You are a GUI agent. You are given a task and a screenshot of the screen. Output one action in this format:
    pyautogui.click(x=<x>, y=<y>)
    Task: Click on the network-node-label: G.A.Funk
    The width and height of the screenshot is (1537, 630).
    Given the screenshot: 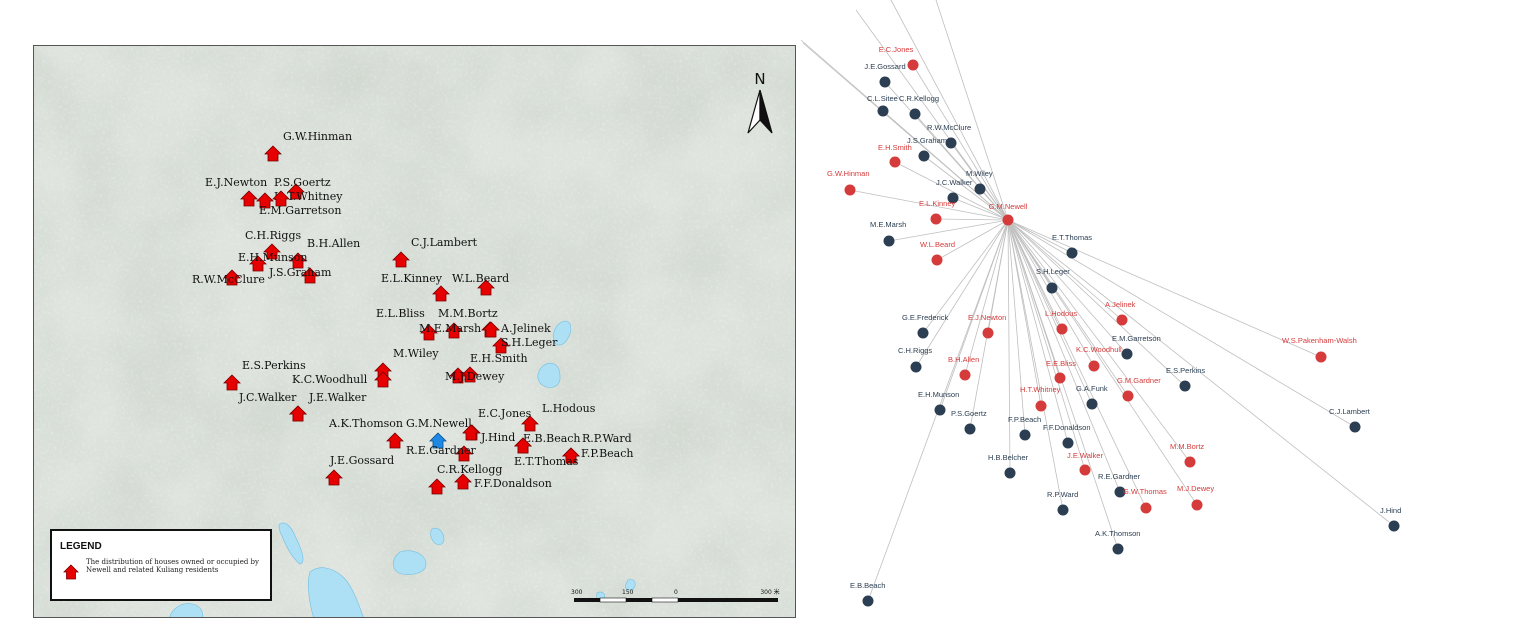 What is the action you would take?
    pyautogui.click(x=1092, y=388)
    